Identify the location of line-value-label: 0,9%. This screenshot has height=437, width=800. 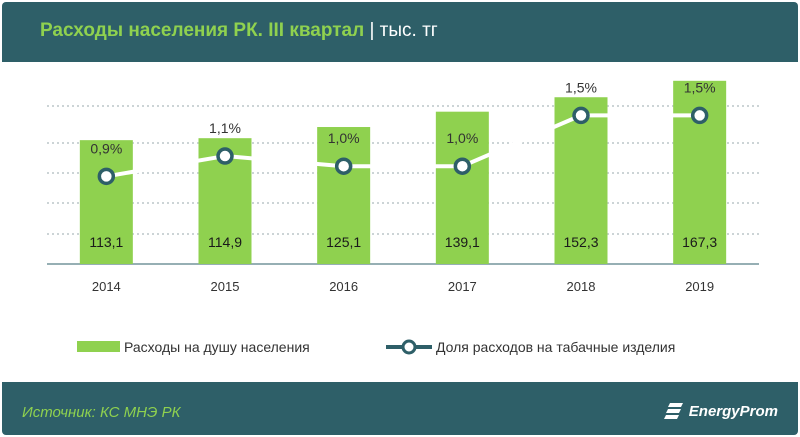
(106, 148).